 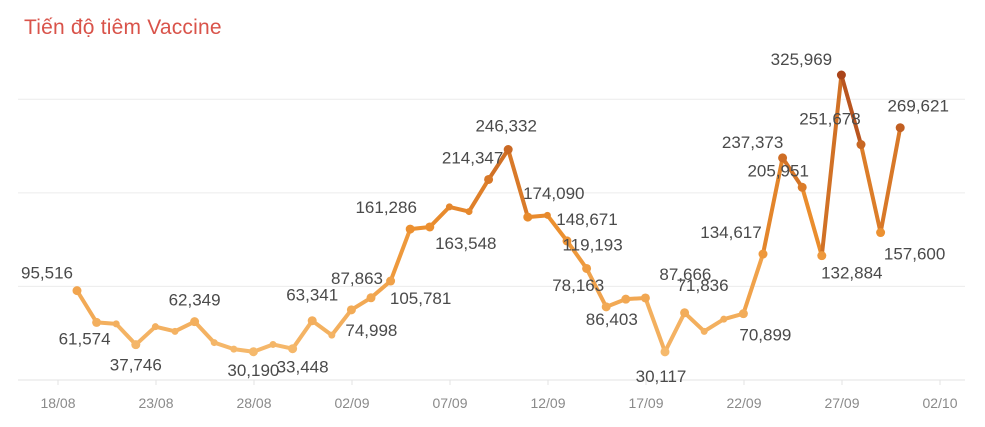 I want to click on data-label: 61,574, so click(x=85, y=338).